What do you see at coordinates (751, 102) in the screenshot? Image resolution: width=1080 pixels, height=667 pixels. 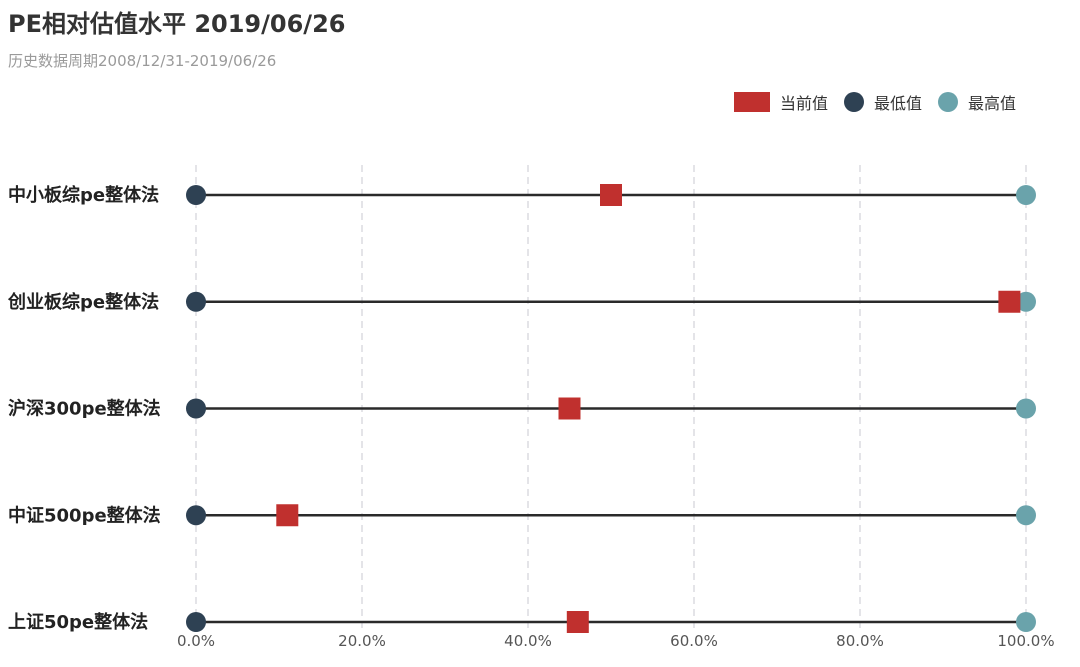 I see `legend-swatch-current` at bounding box center [751, 102].